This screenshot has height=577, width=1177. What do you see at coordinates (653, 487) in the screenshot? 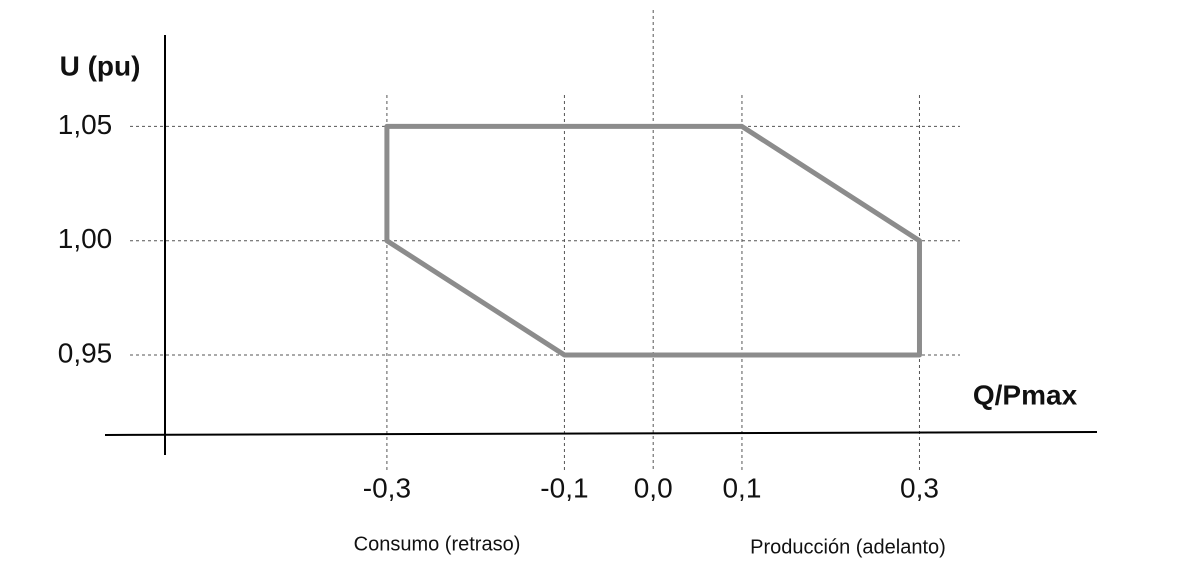
I see `x-tick-label: 0,0` at bounding box center [653, 487].